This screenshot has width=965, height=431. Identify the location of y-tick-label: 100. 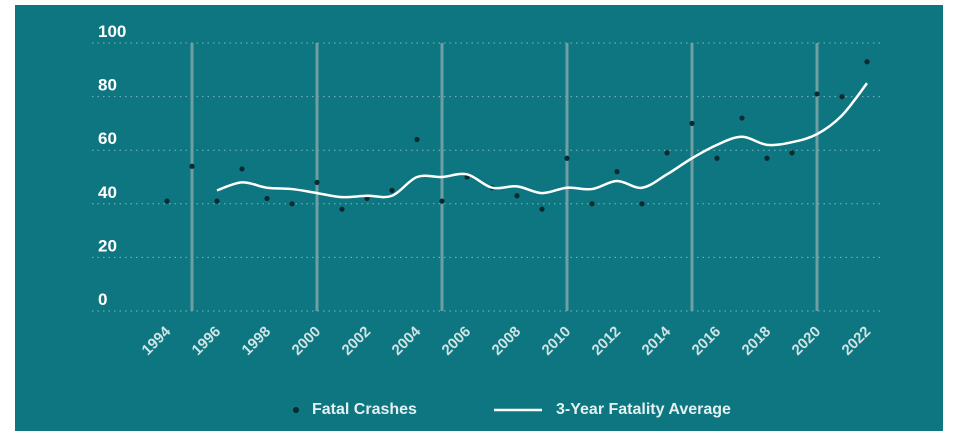
(112, 31).